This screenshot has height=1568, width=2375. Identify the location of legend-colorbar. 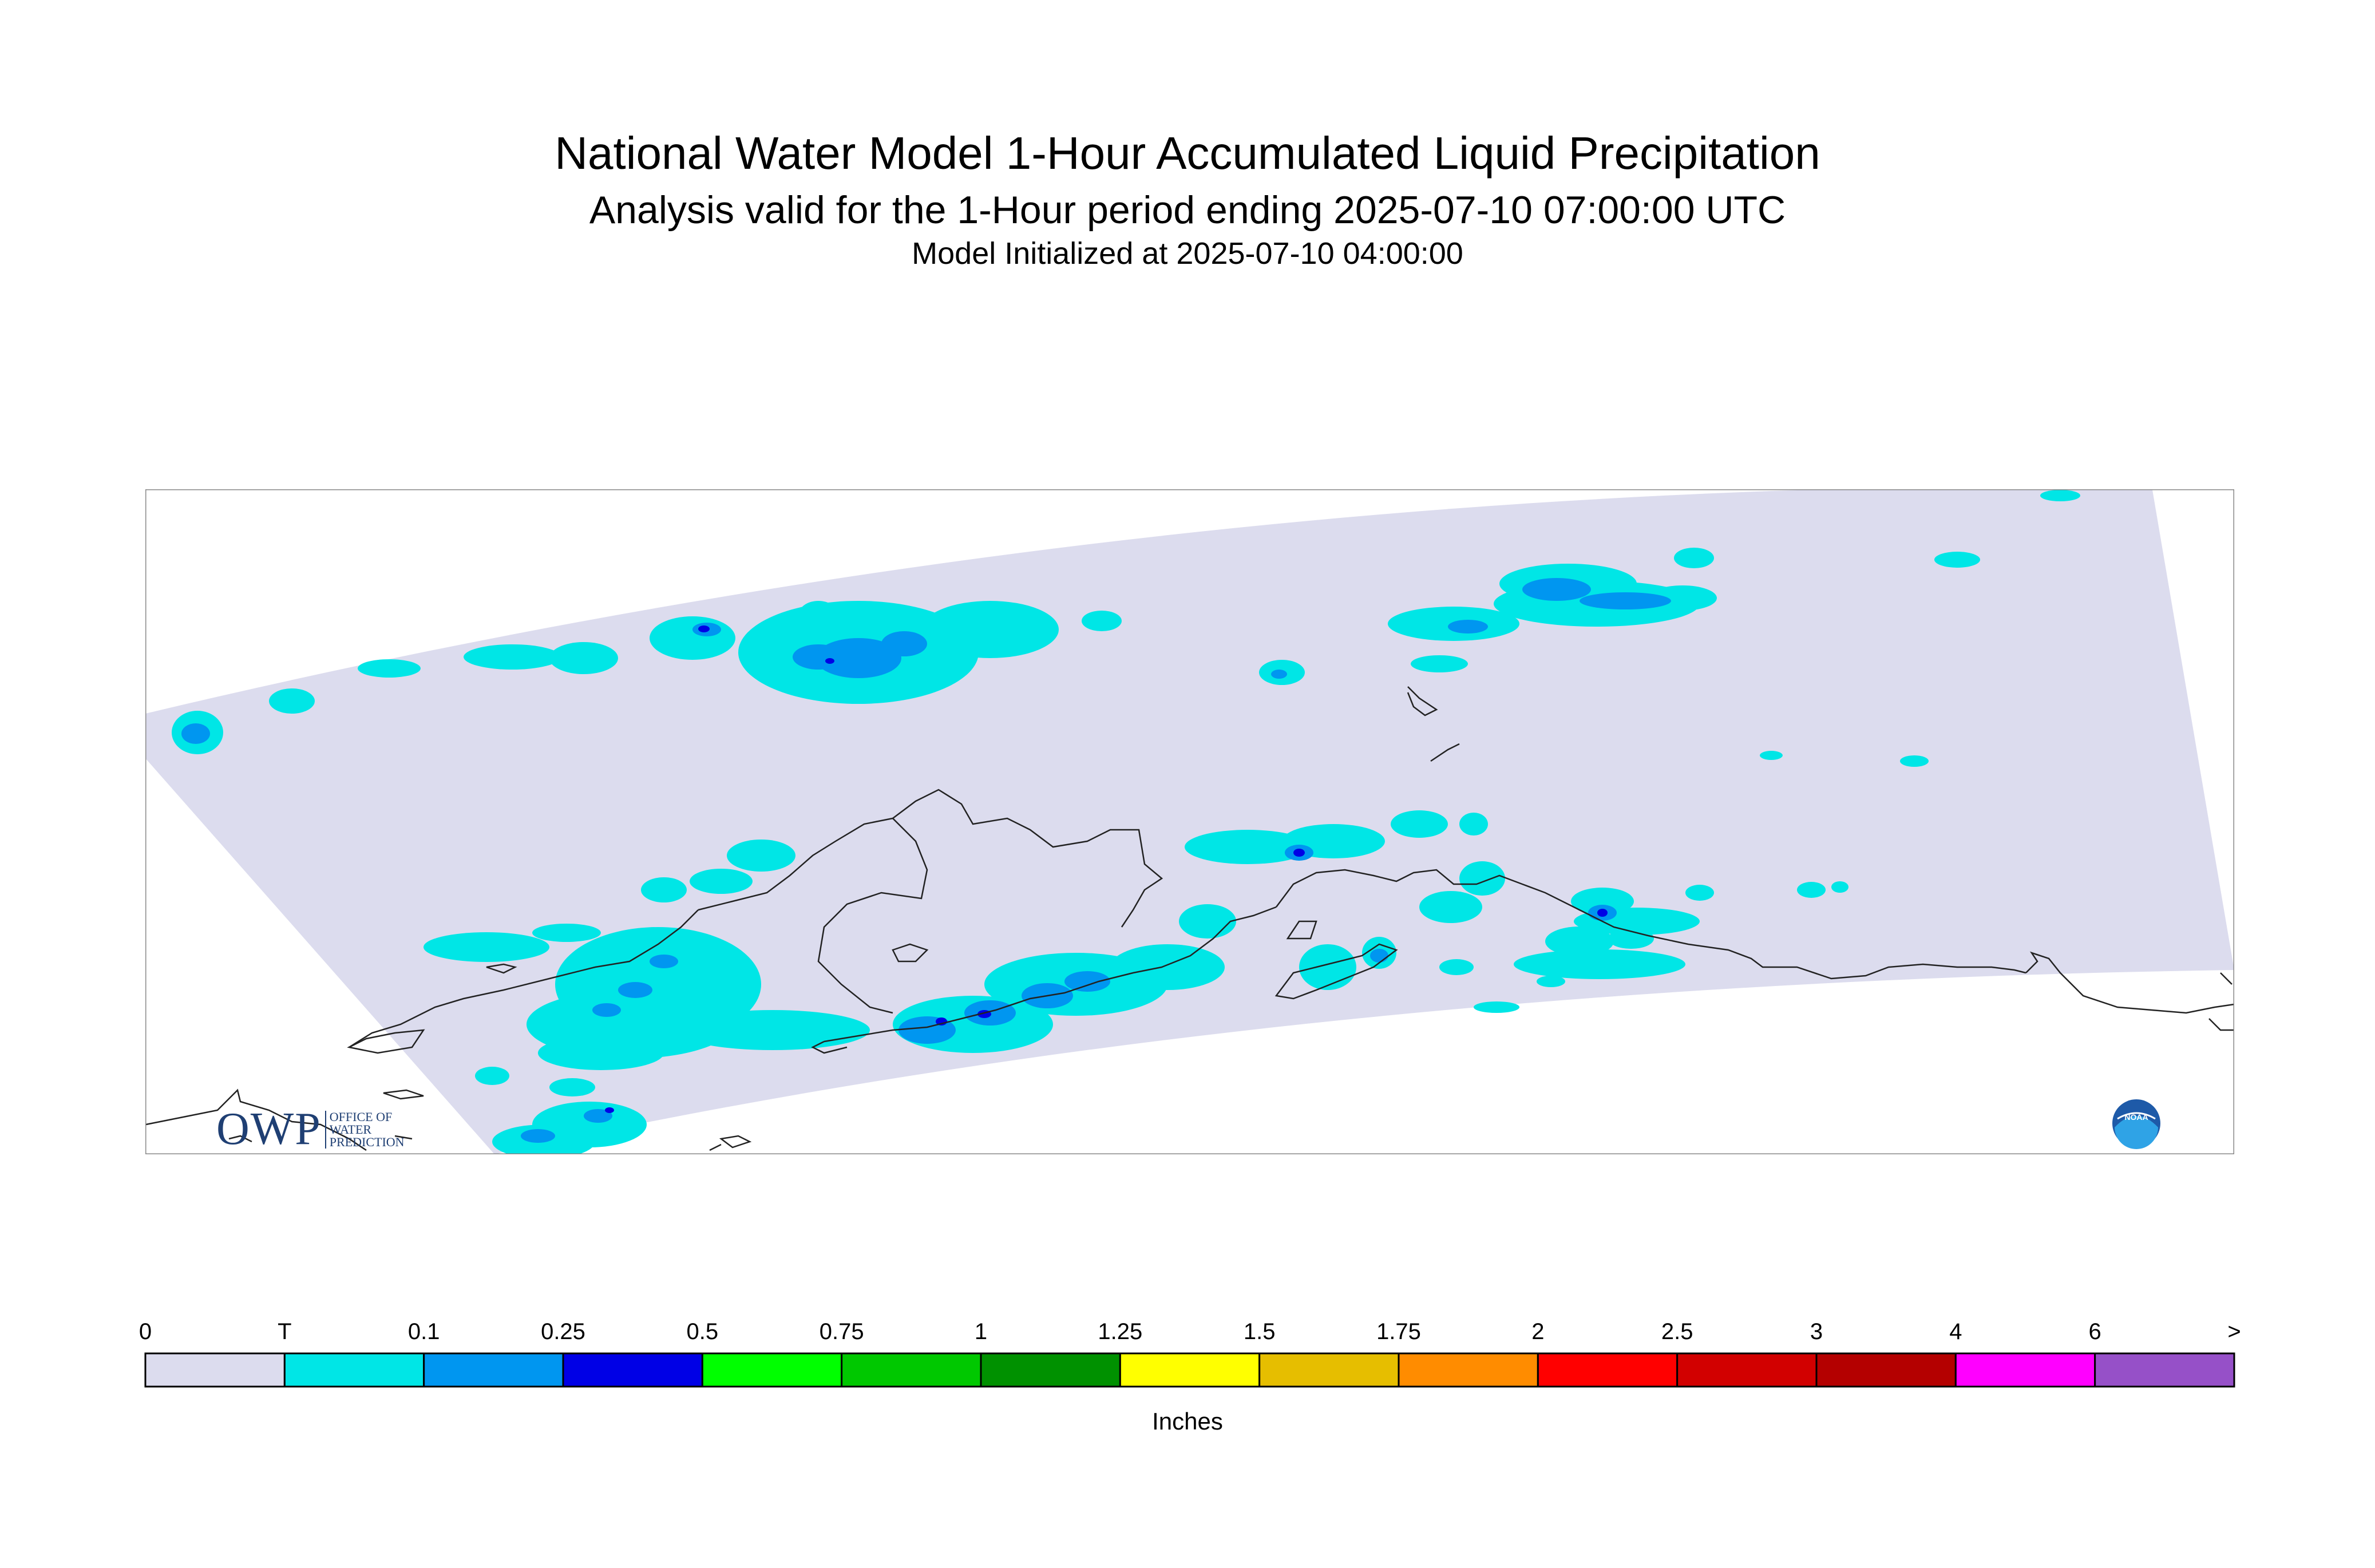
(1189, 1370).